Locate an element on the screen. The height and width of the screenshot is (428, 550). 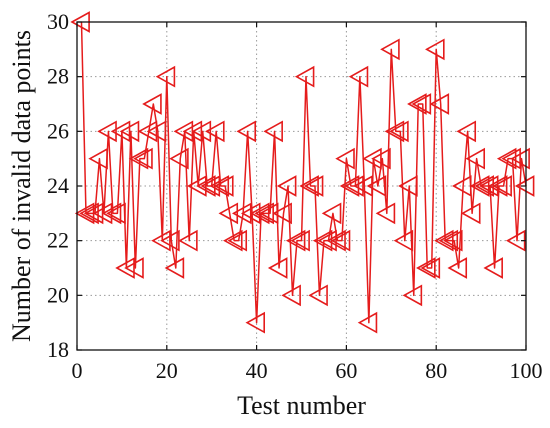
x-tick-label: 0 is located at coordinates (77, 370).